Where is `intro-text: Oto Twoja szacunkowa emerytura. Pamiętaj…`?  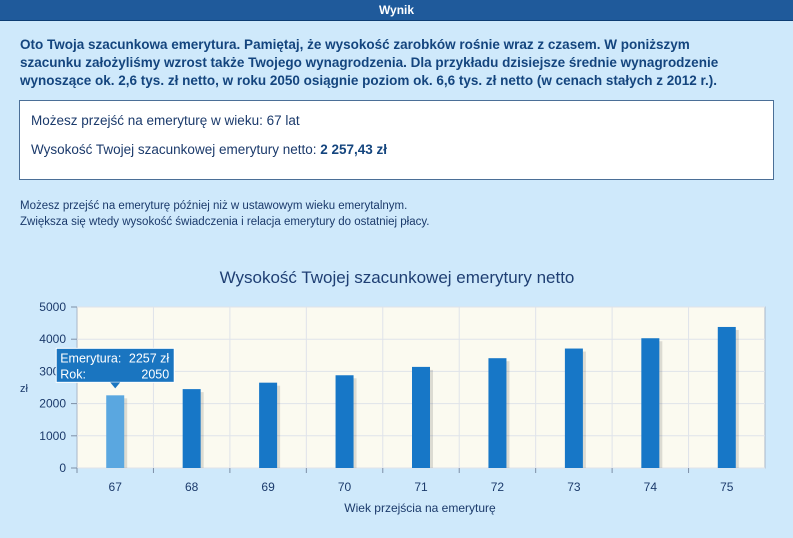
intro-text: Oto Twoja szacunkowa emerytura. Pamiętaj… is located at coordinates (400, 63).